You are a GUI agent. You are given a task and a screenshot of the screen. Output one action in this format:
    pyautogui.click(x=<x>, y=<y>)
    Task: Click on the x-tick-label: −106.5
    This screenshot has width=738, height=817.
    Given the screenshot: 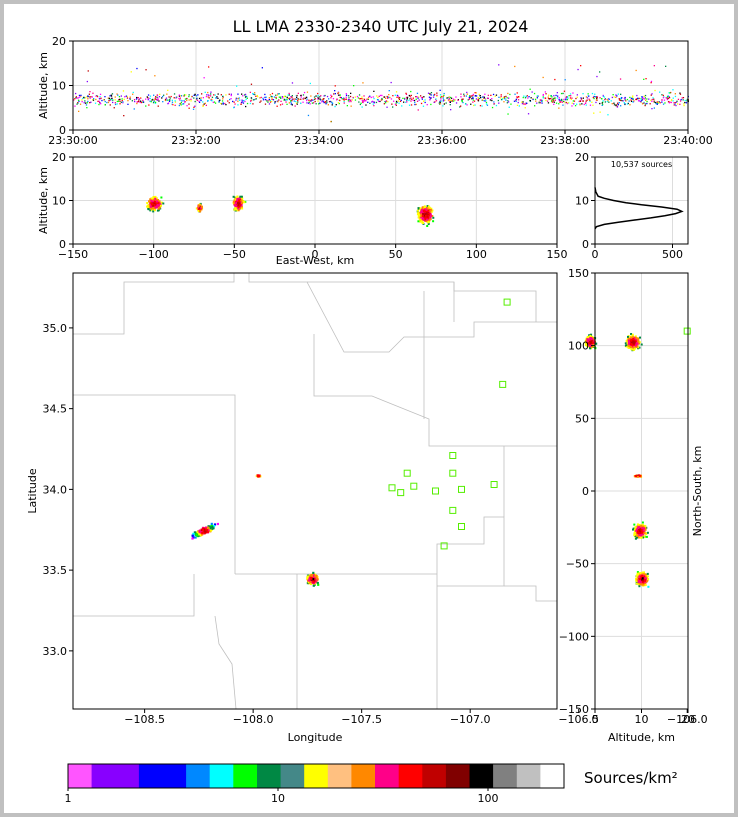 What is the action you would take?
    pyautogui.click(x=578, y=719)
    